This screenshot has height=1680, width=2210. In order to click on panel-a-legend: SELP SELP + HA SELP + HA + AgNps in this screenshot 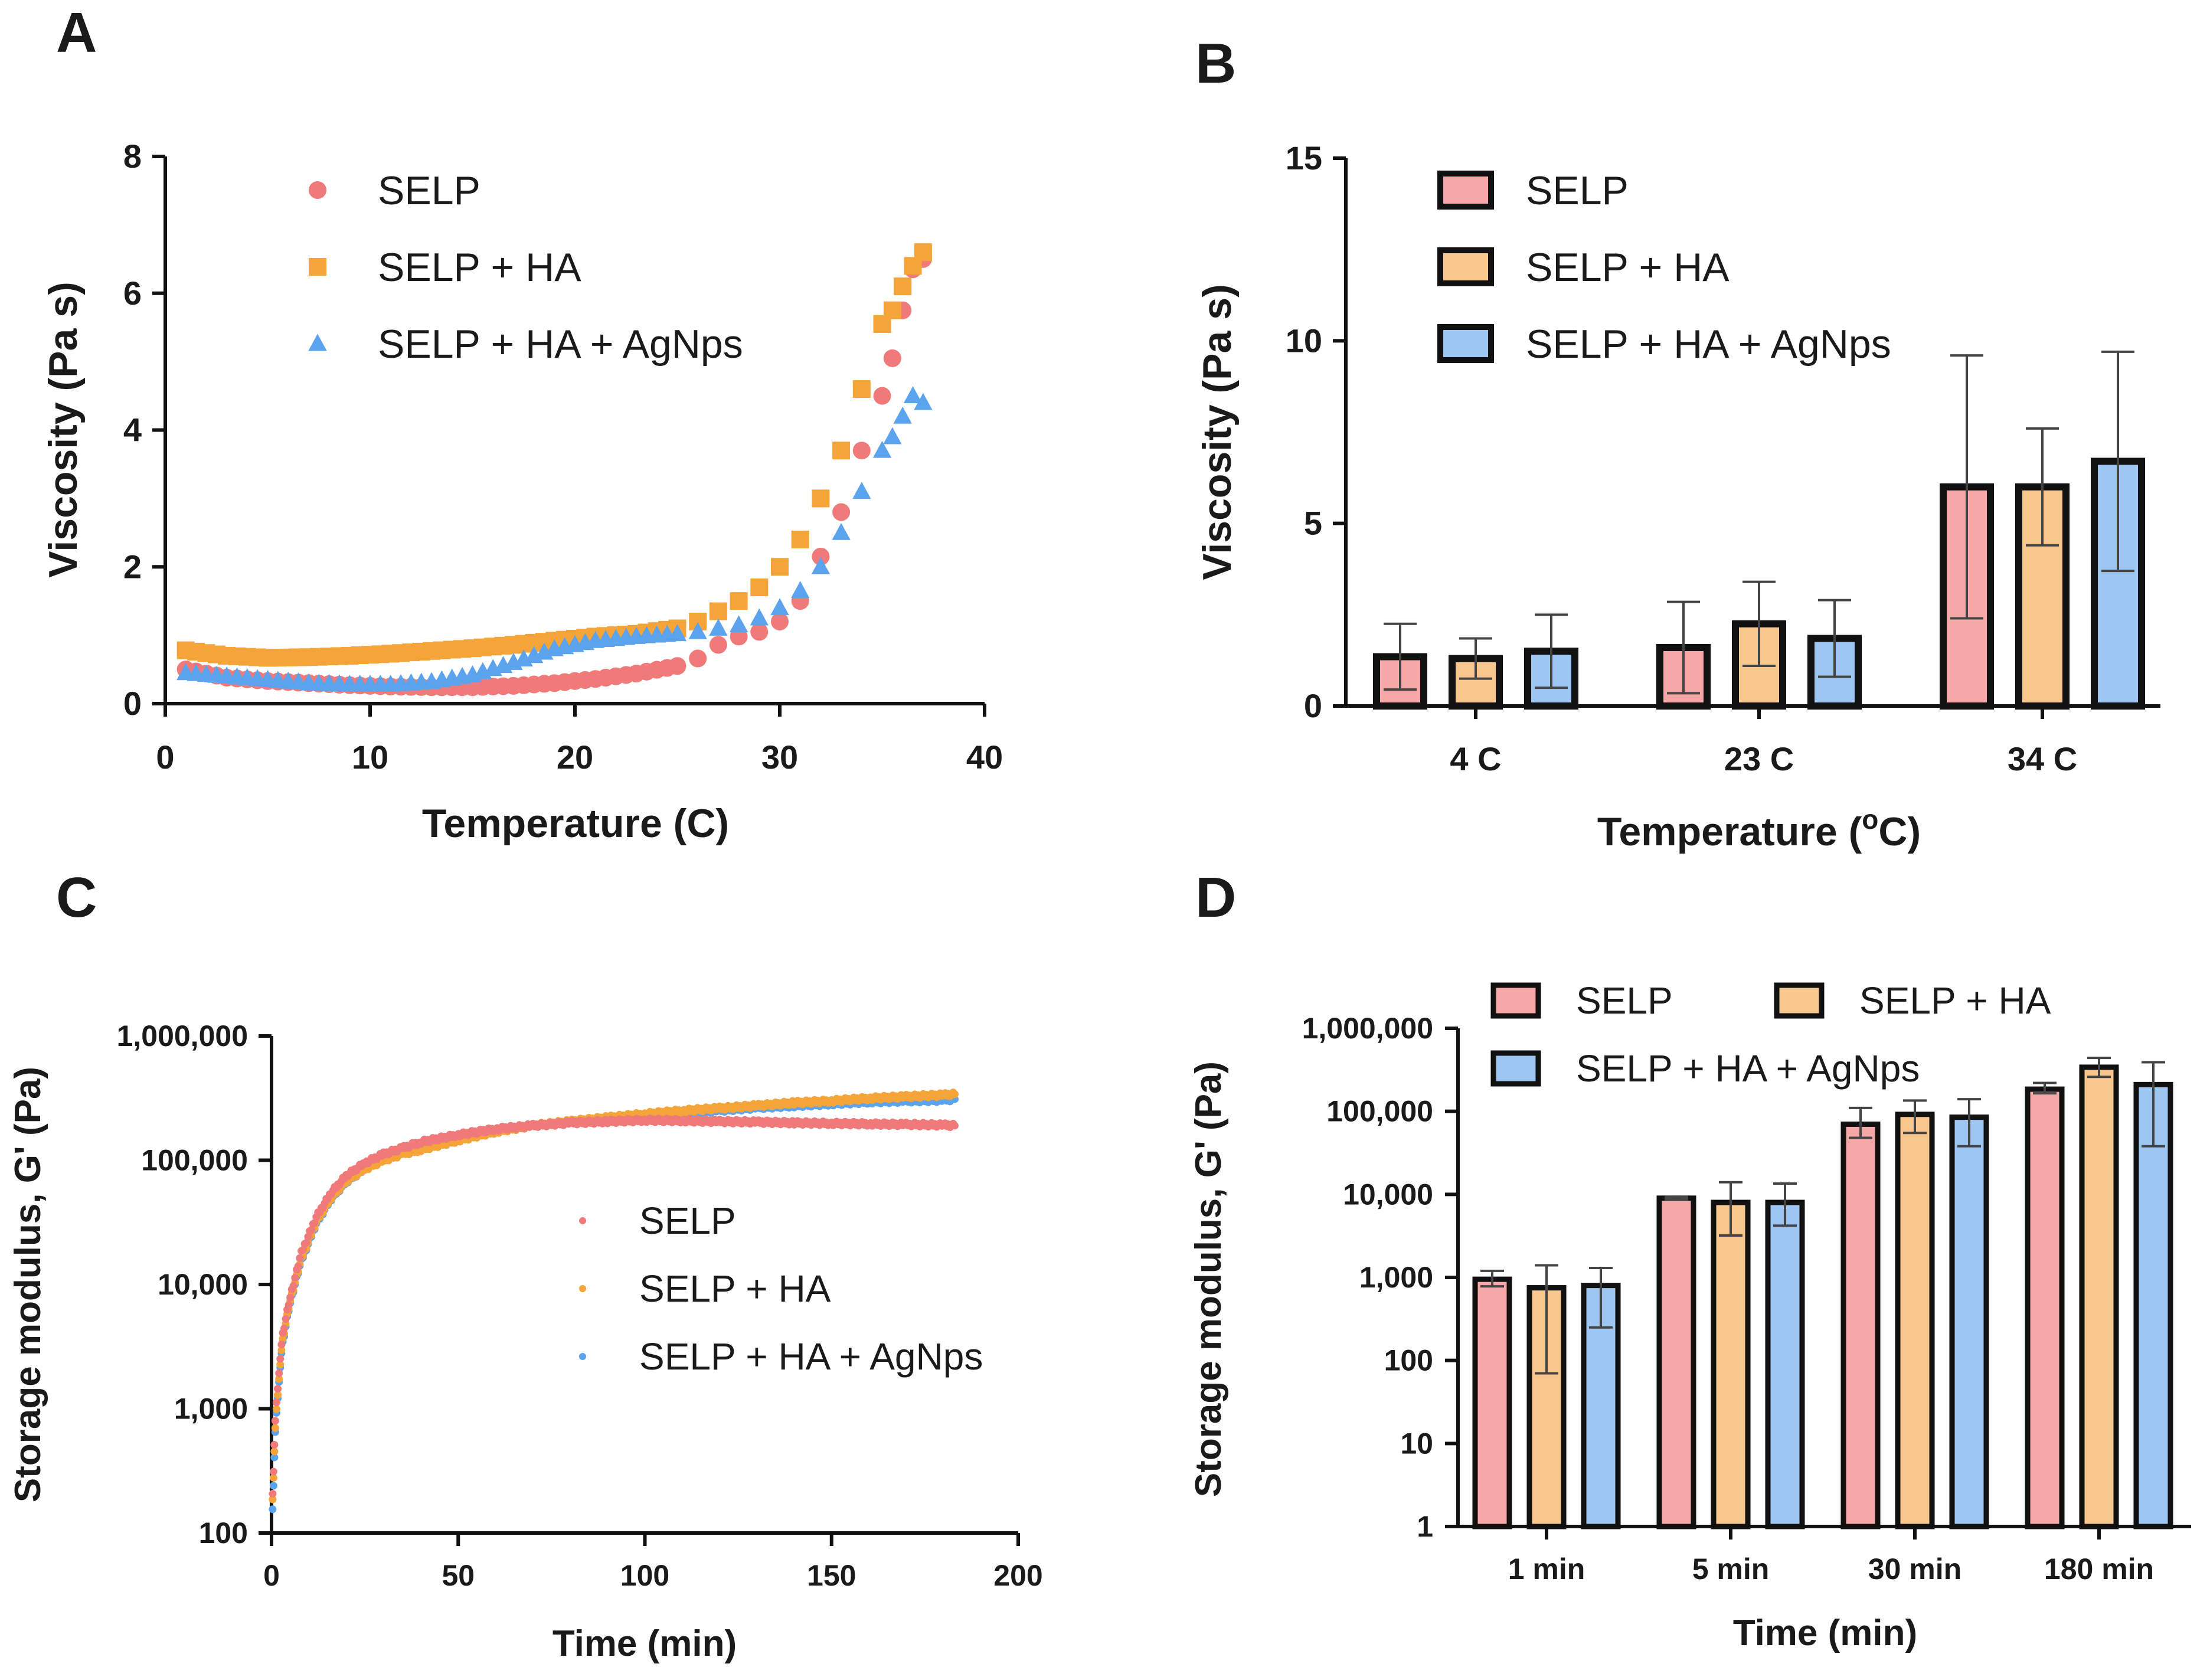, I will do `click(525, 267)`.